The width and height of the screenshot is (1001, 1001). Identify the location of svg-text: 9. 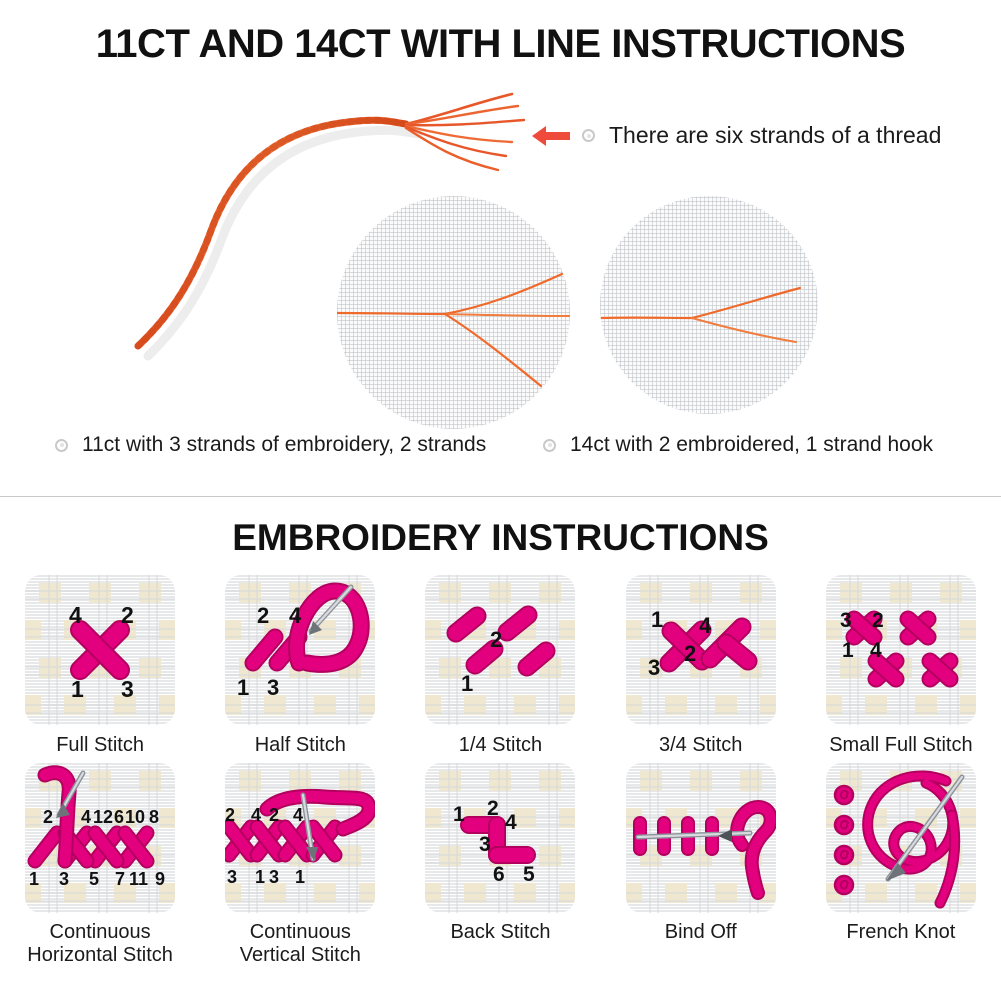
(160, 879).